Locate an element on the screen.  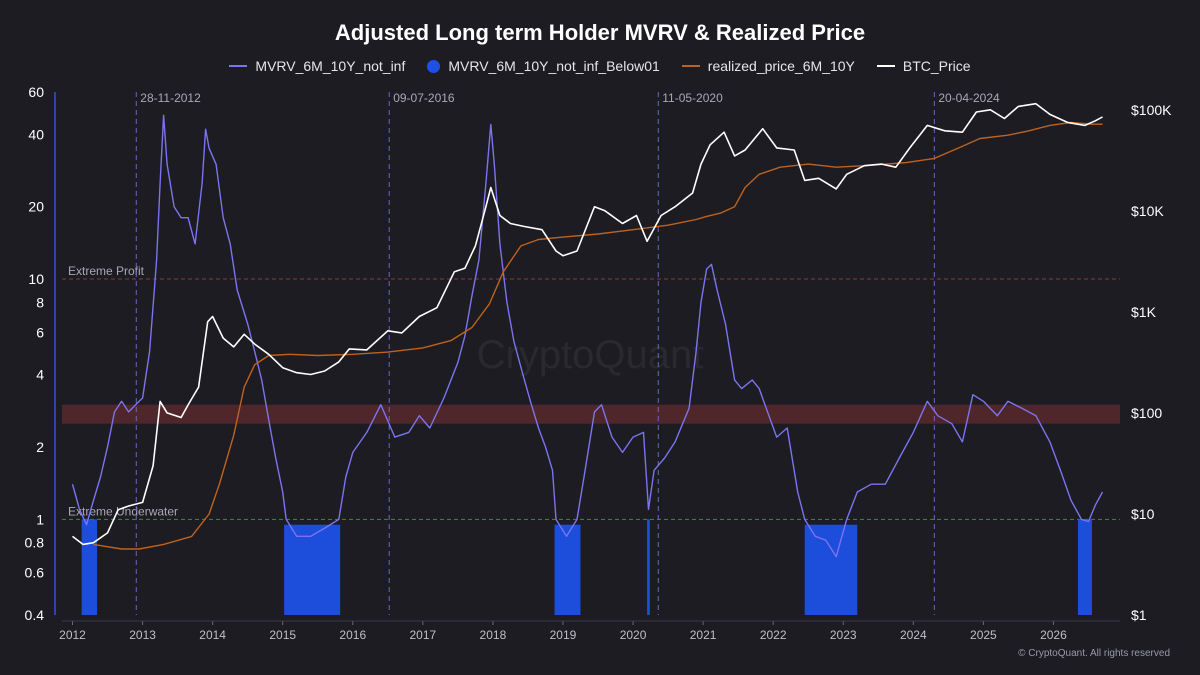
x-tick-label: 2018 is located at coordinates (493, 635).